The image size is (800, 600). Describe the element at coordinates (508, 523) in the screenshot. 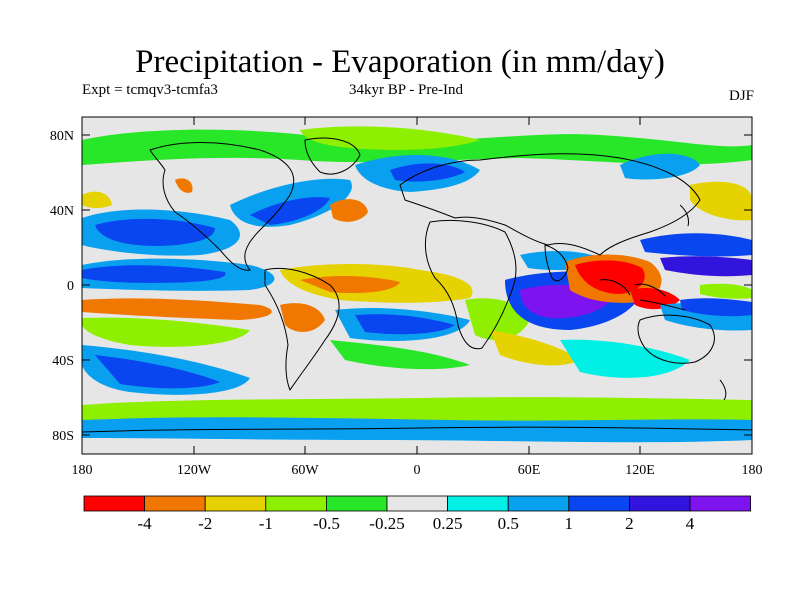

I see `legend-label: 0.5` at that location.